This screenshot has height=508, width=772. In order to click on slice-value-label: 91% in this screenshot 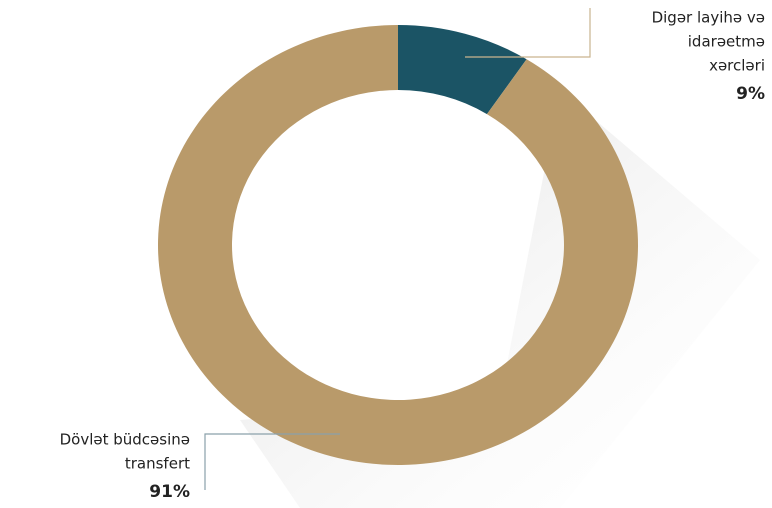, I will do `click(169, 492)`.